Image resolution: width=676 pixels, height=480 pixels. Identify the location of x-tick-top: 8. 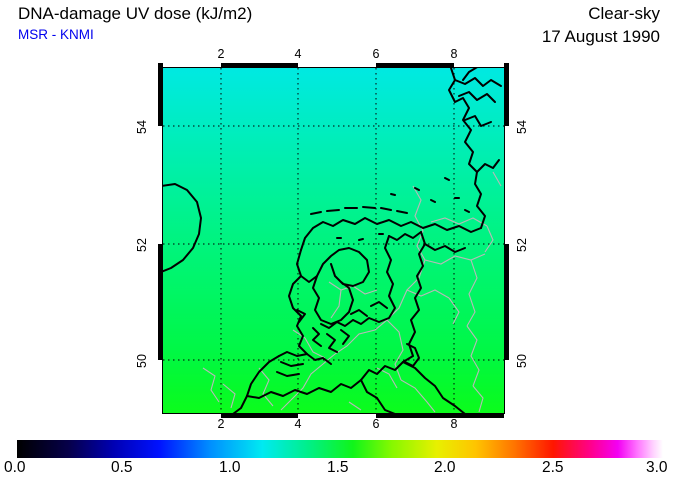
(454, 54).